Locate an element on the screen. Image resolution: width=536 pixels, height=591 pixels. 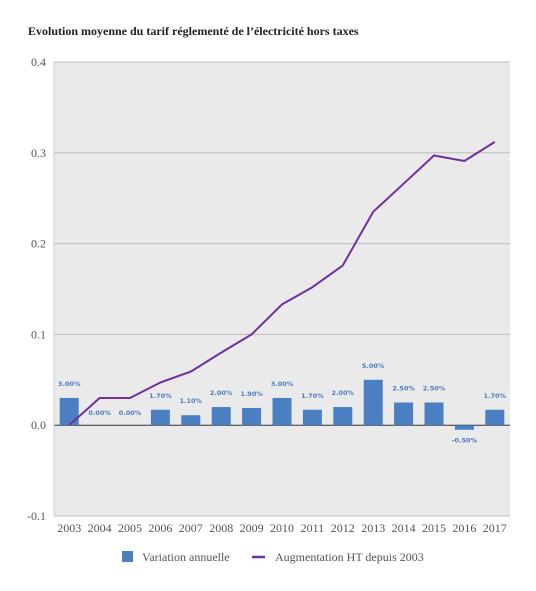
x-tick-label: 2009 is located at coordinates (252, 528).